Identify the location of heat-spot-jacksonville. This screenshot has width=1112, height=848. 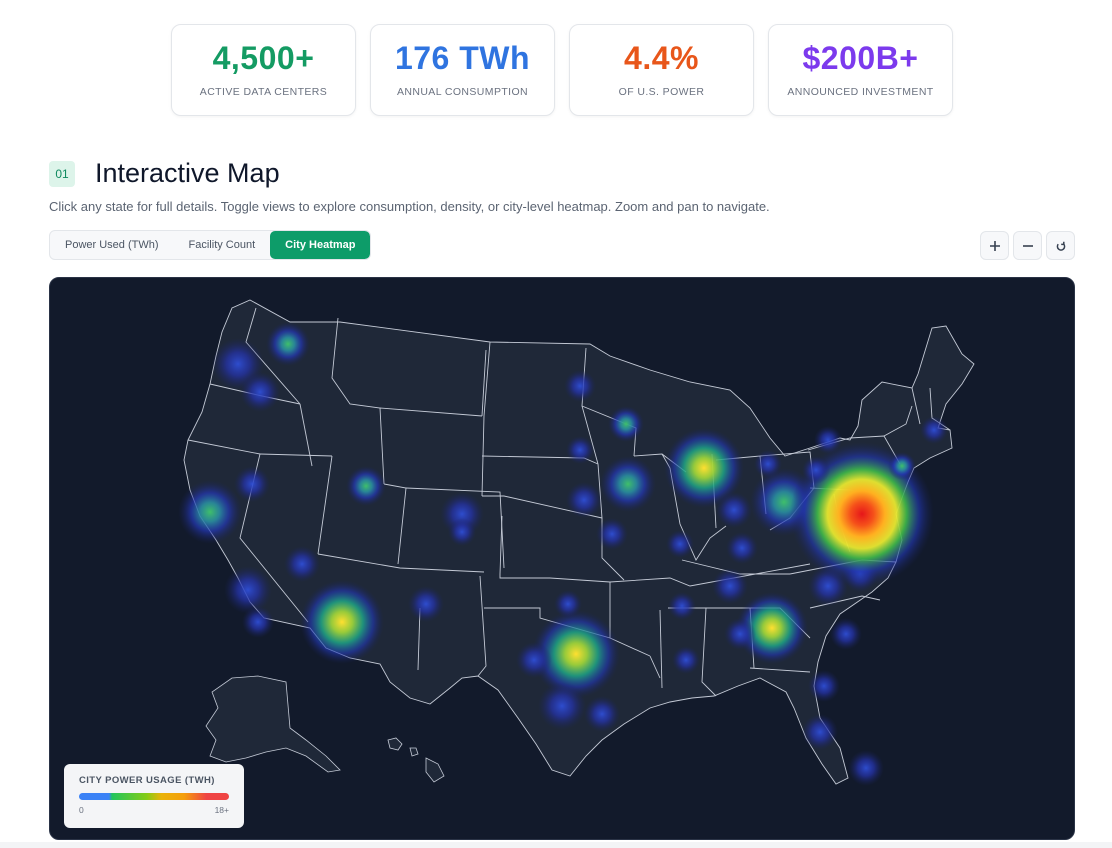
(824, 686).